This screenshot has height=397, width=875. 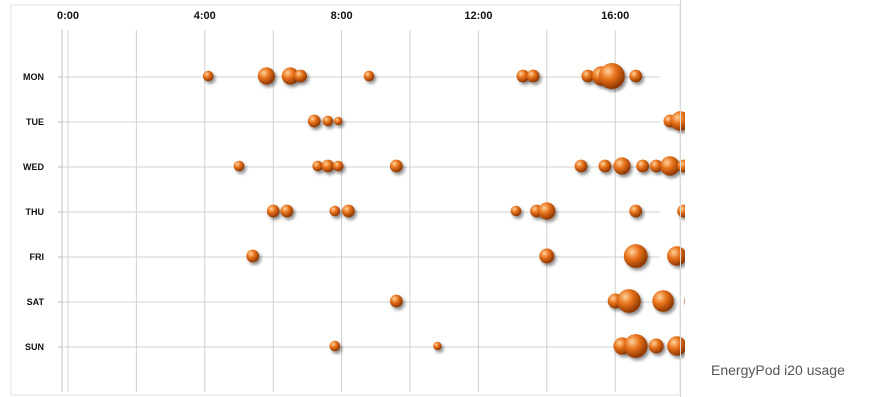 I want to click on day-label: THU, so click(x=35, y=212).